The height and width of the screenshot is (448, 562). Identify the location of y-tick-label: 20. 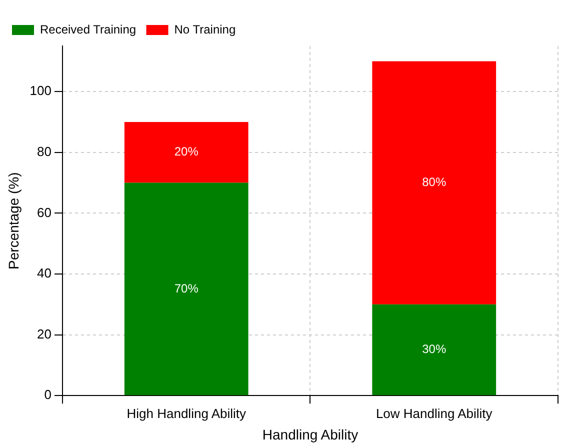
(44, 334).